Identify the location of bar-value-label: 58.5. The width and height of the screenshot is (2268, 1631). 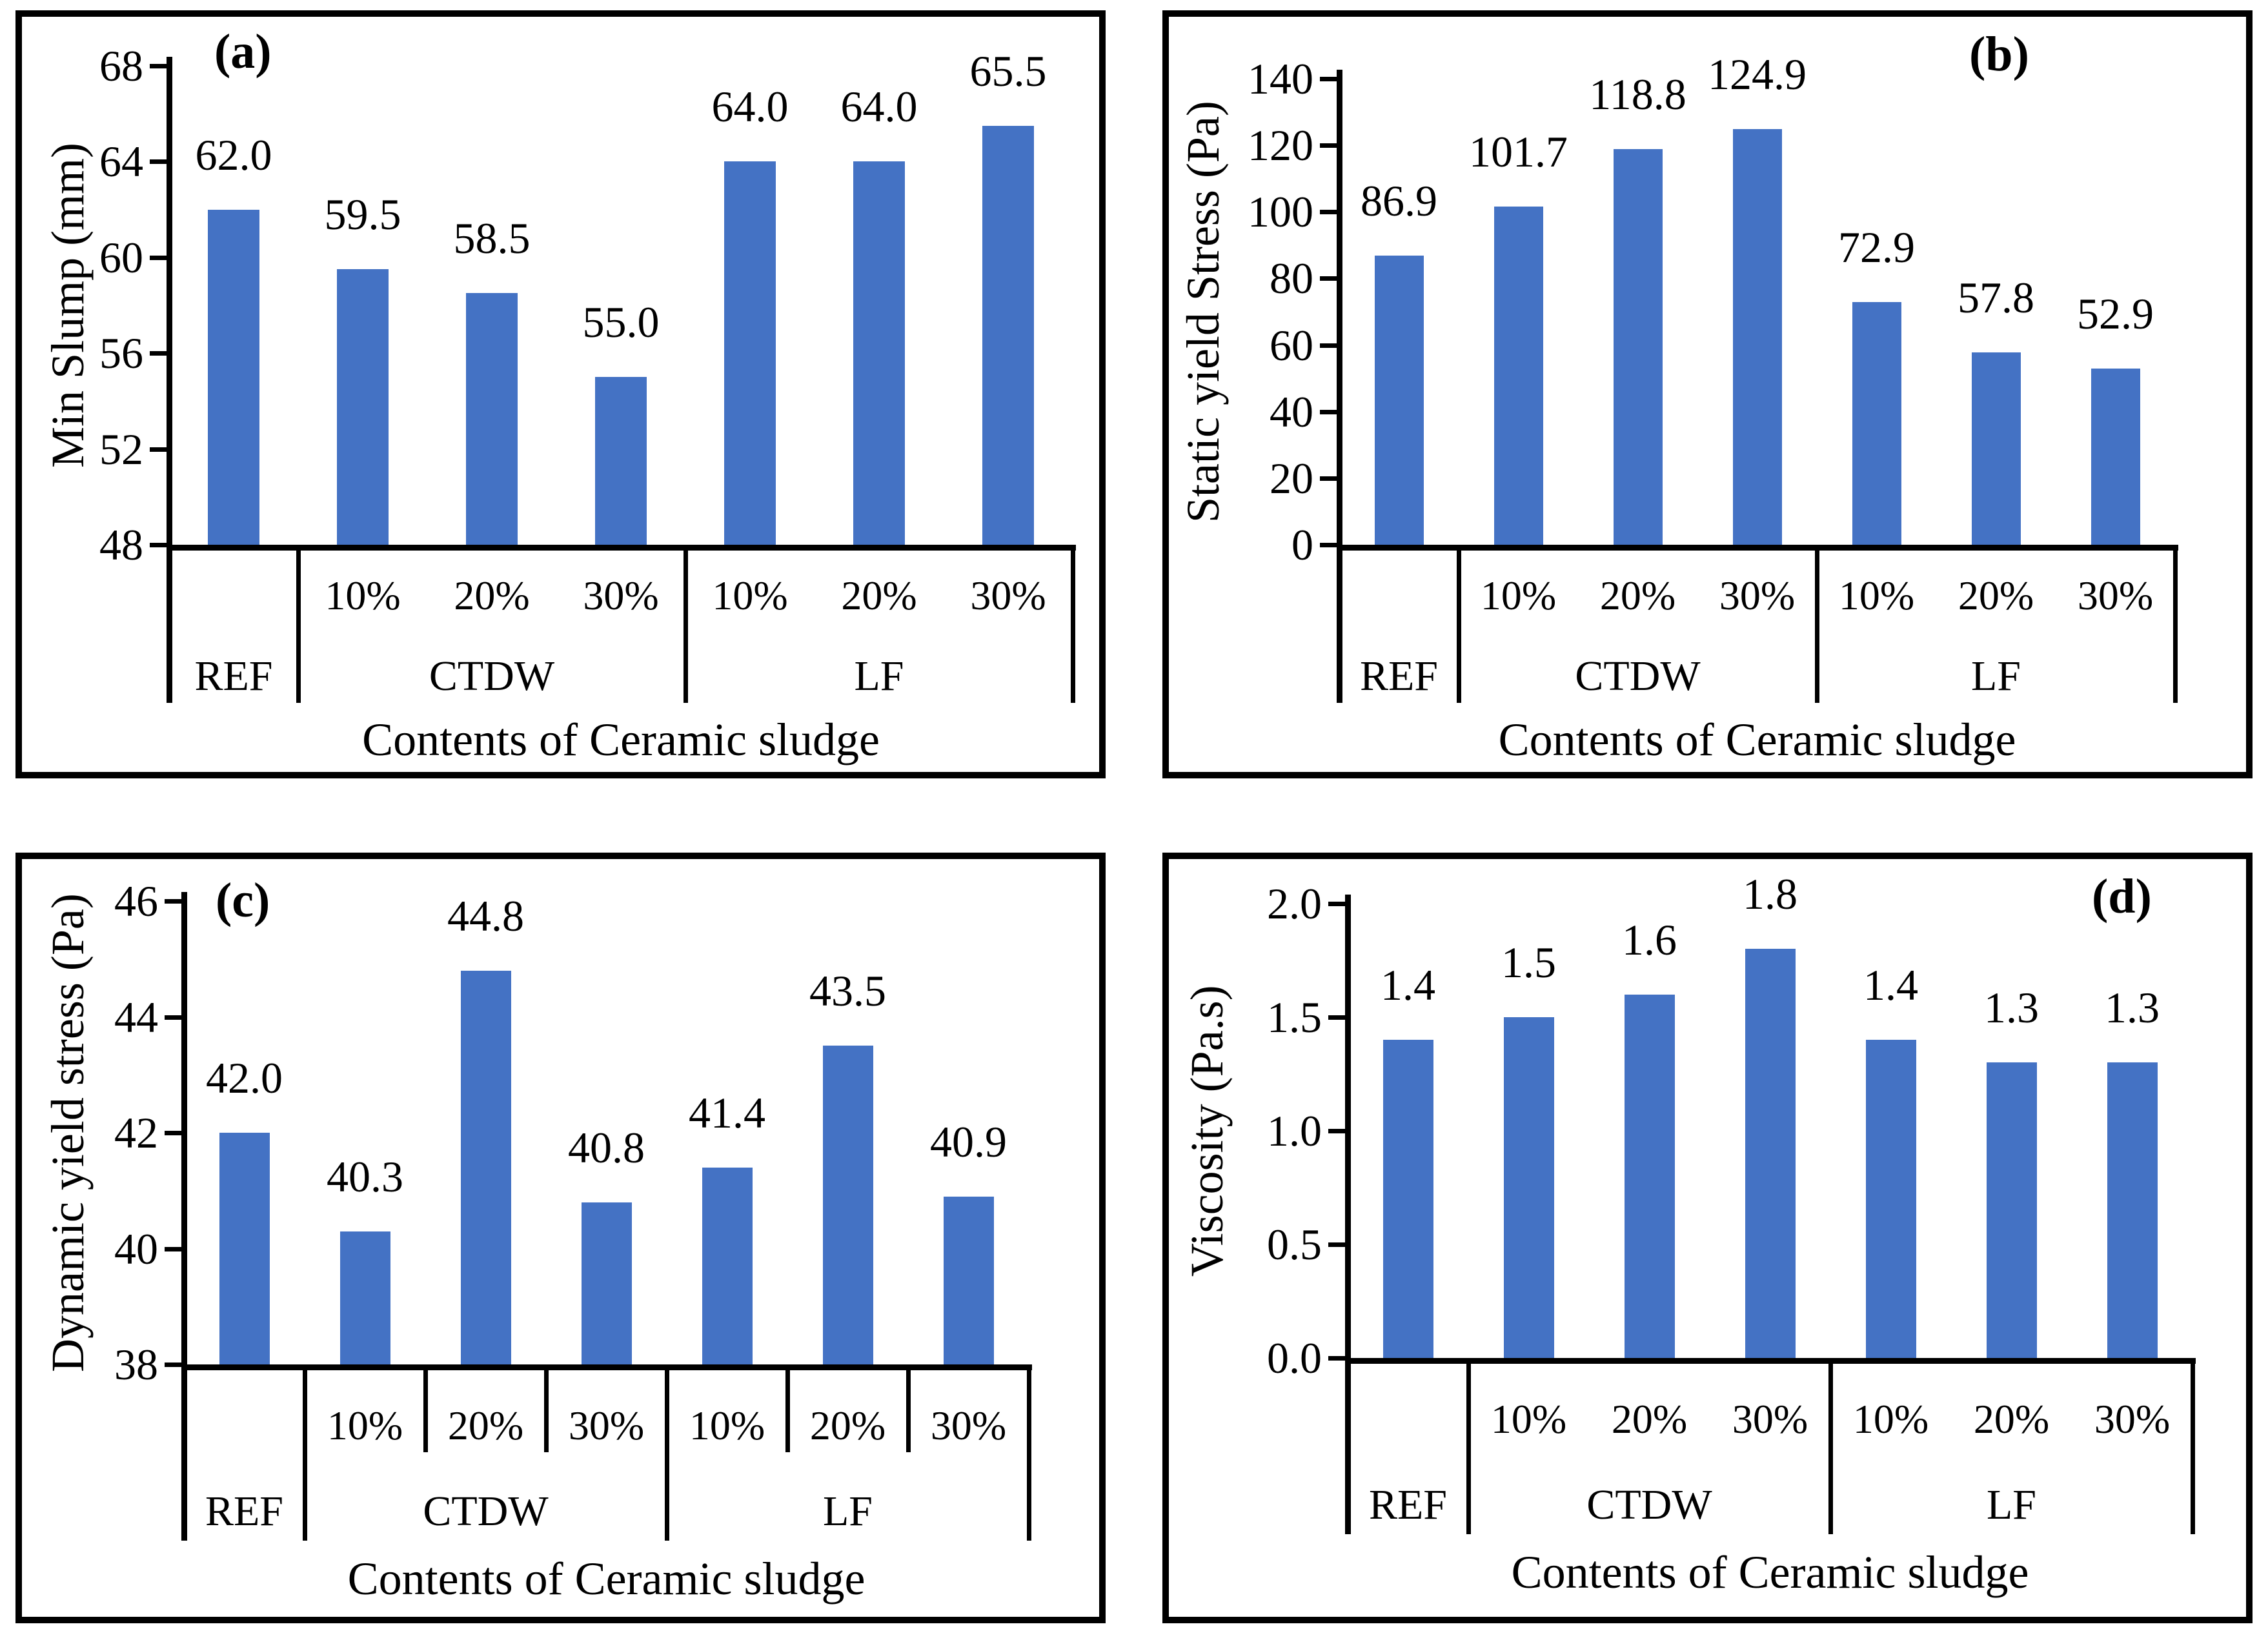
(492, 238).